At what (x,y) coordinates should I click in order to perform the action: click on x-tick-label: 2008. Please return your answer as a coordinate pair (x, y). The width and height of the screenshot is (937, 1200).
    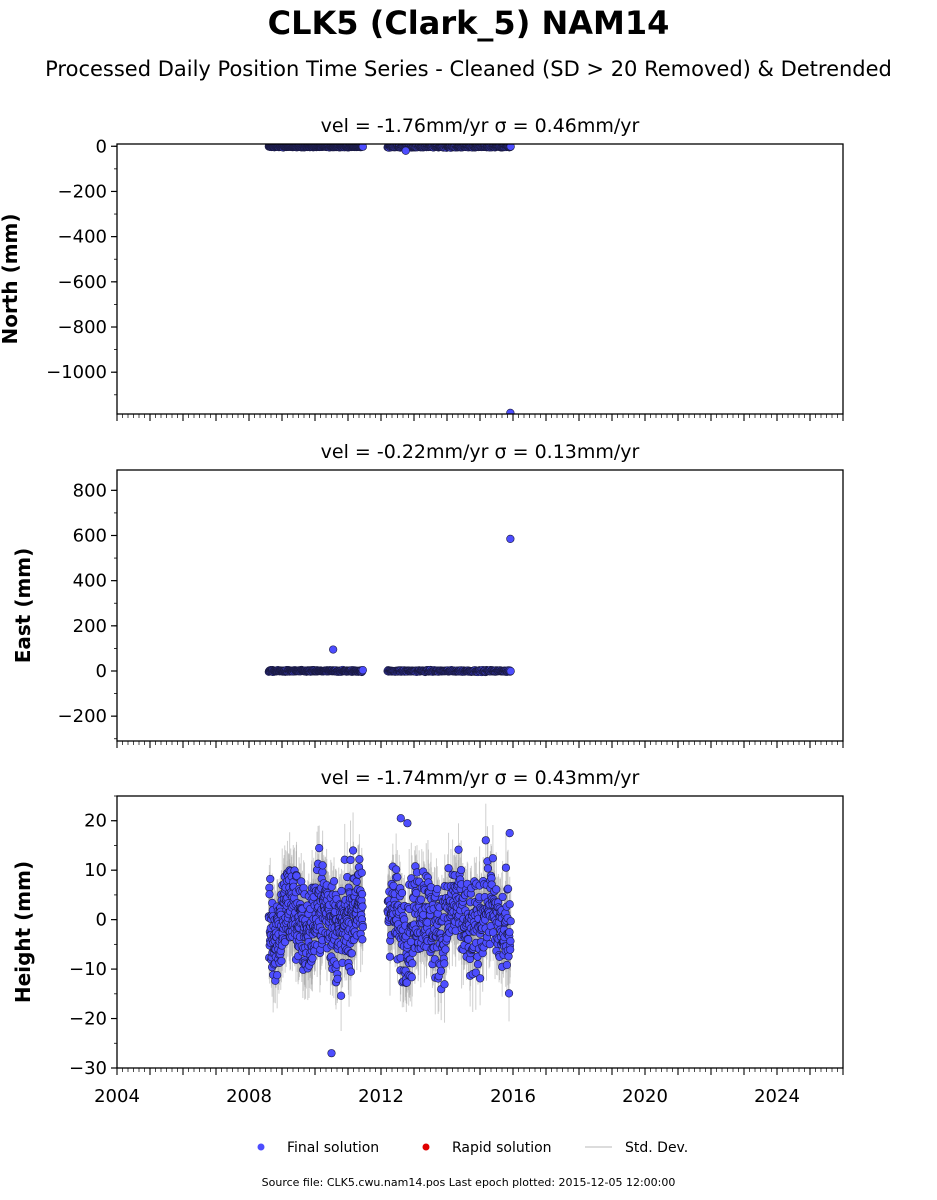
    Looking at the image, I should click on (249, 1096).